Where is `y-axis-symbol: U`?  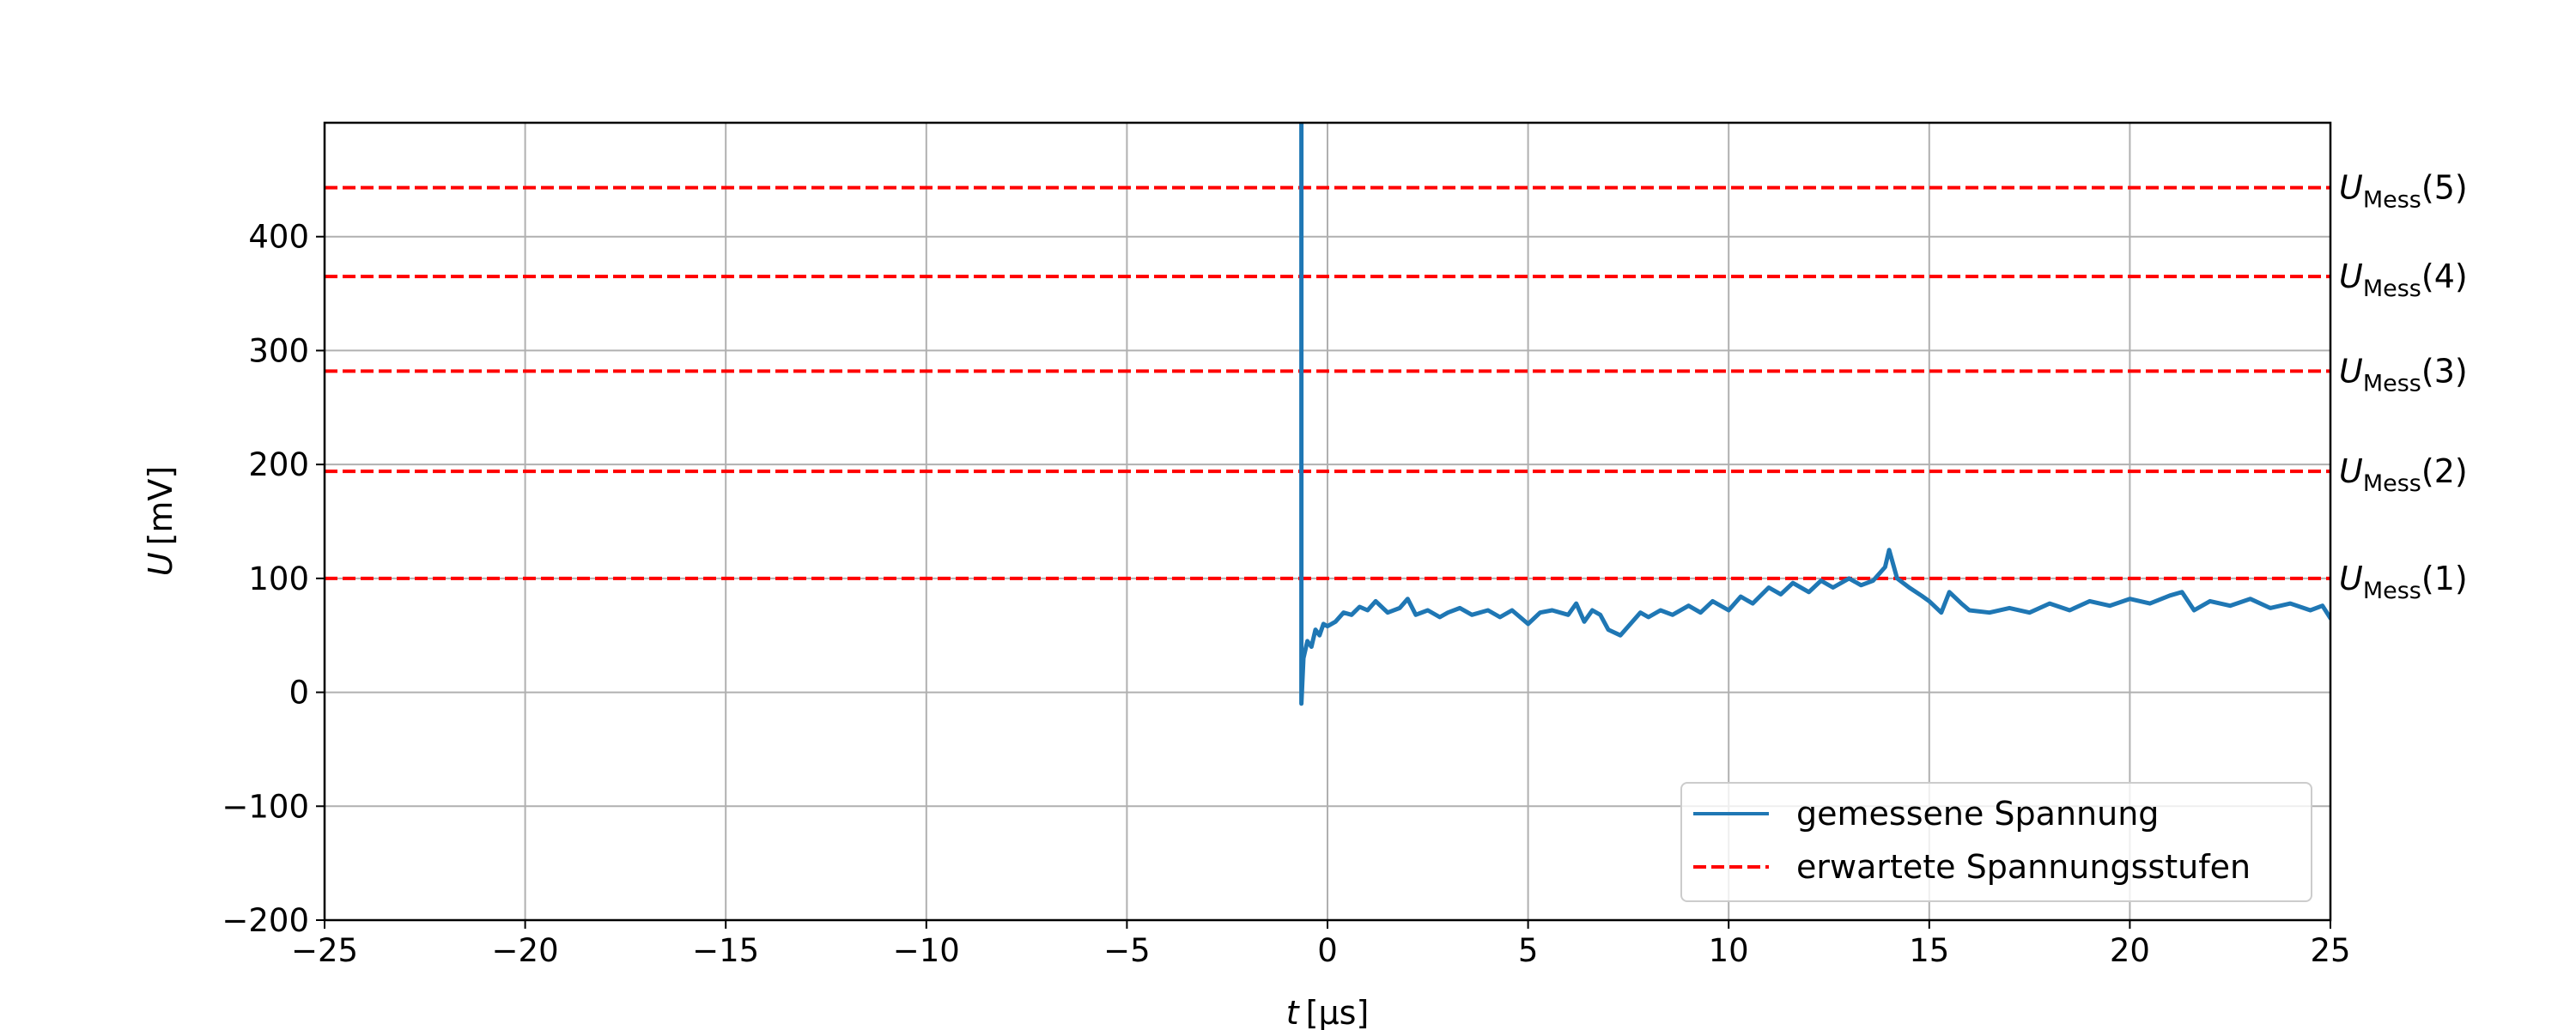
y-axis-symbol: U is located at coordinates (160, 564).